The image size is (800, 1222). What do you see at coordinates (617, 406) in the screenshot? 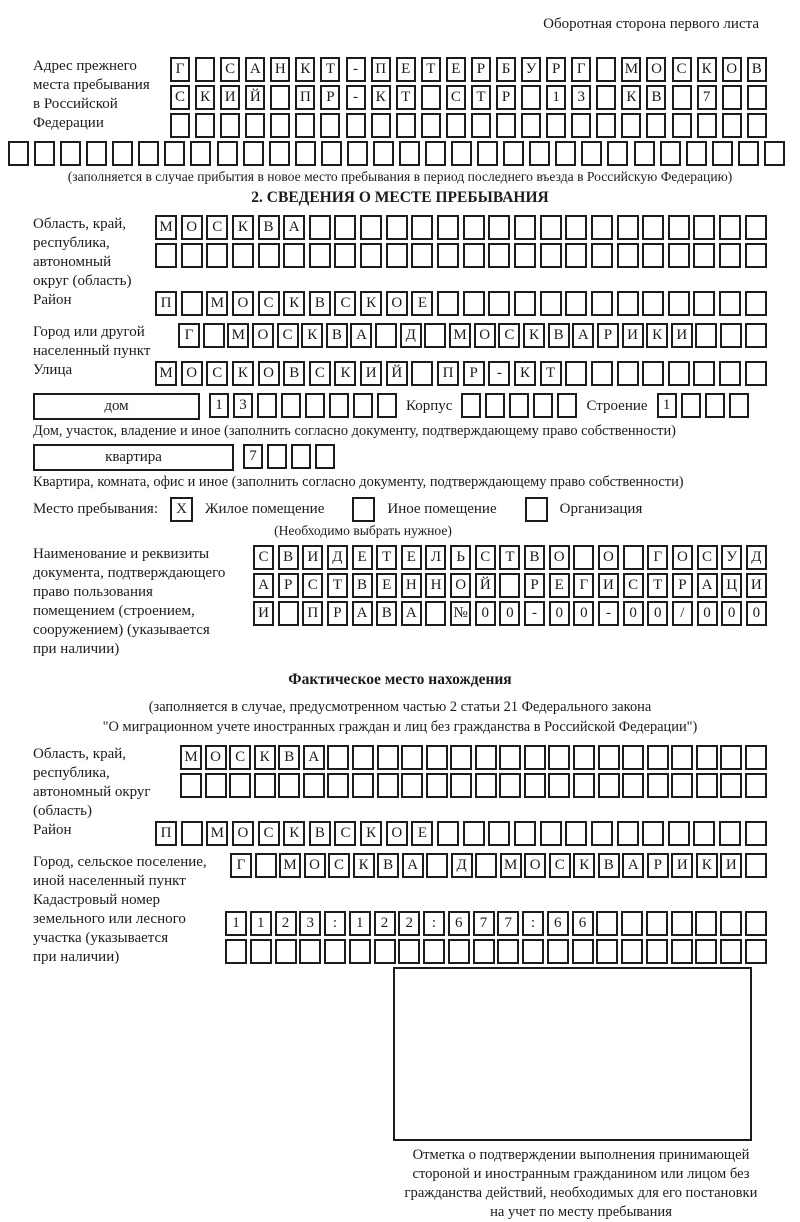
I see `stroenie-label: Строение` at bounding box center [617, 406].